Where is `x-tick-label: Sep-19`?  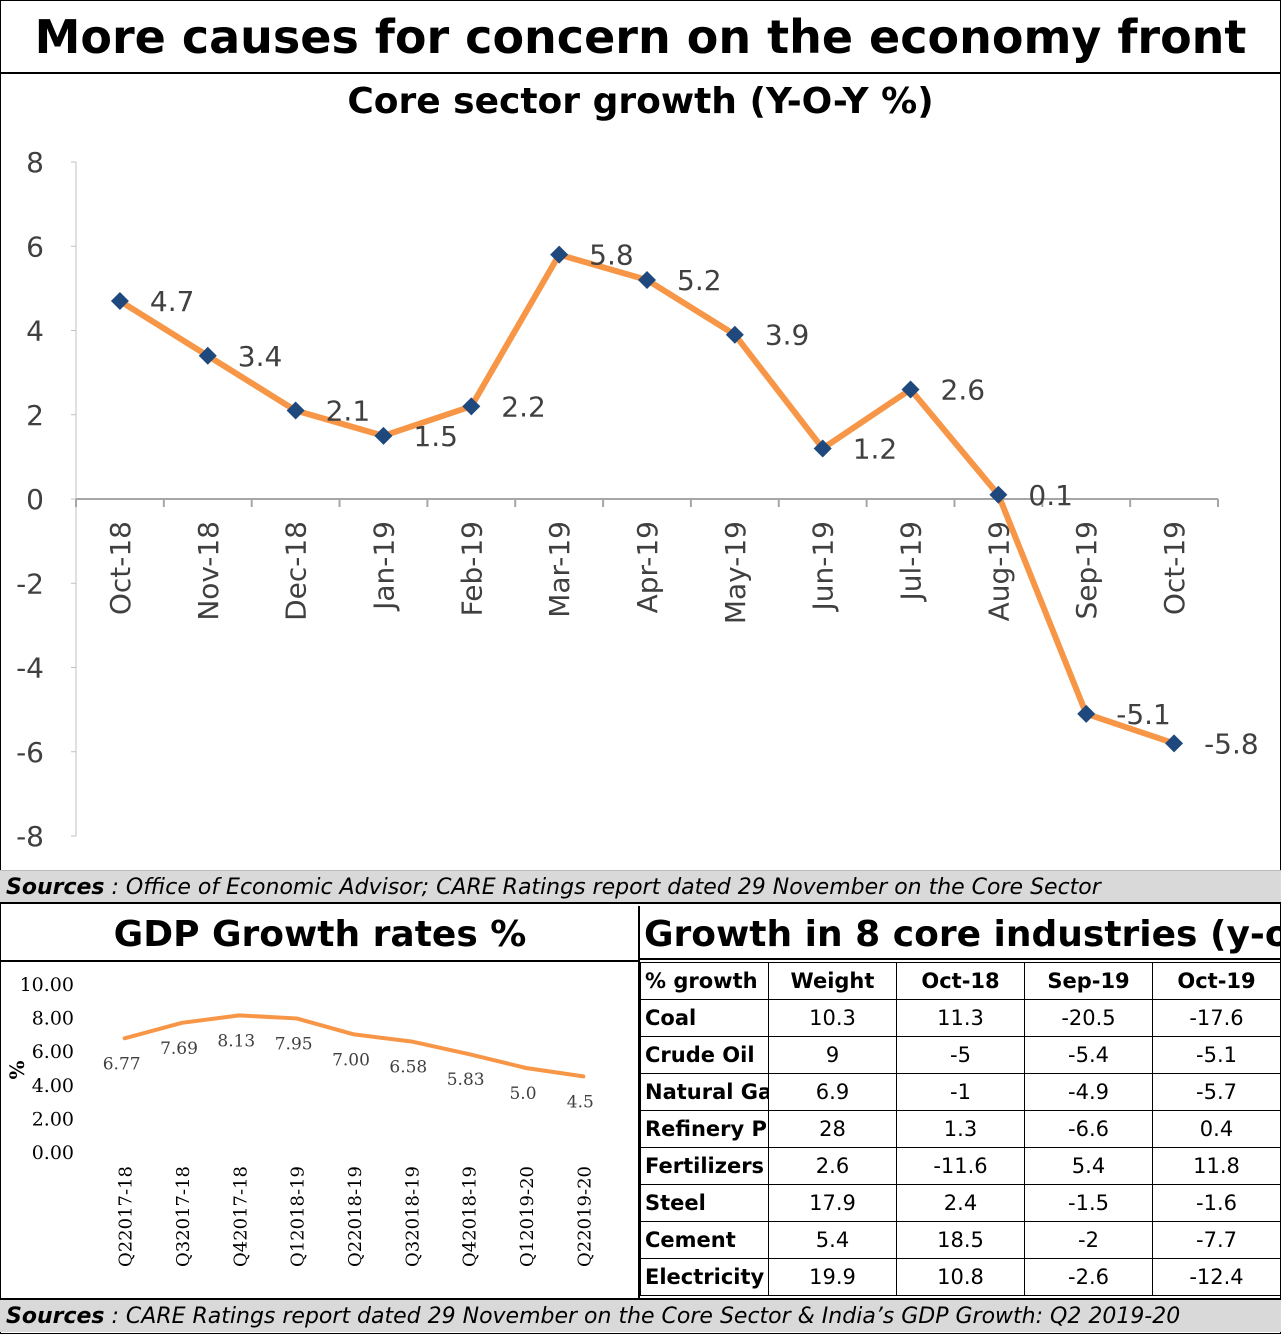 x-tick-label: Sep-19 is located at coordinates (1086, 570).